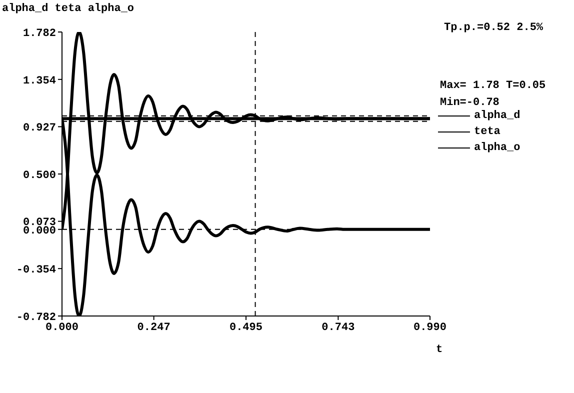 Image resolution: width=574 pixels, height=393 pixels. What do you see at coordinates (36, 318) in the screenshot?
I see `y-tick-label: -0.782` at bounding box center [36, 318].